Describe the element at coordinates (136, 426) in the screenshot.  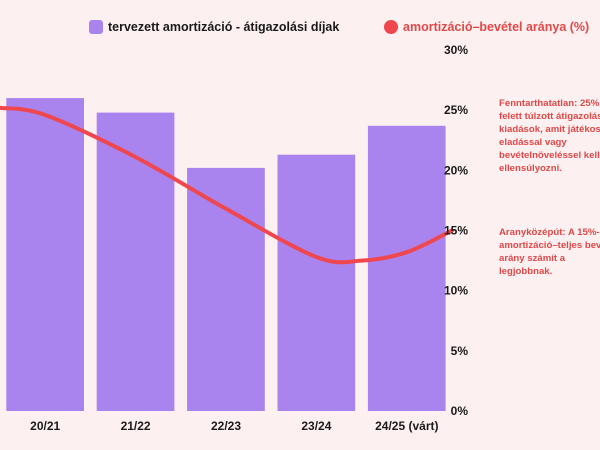
I see `x-category-label: 21/22` at that location.